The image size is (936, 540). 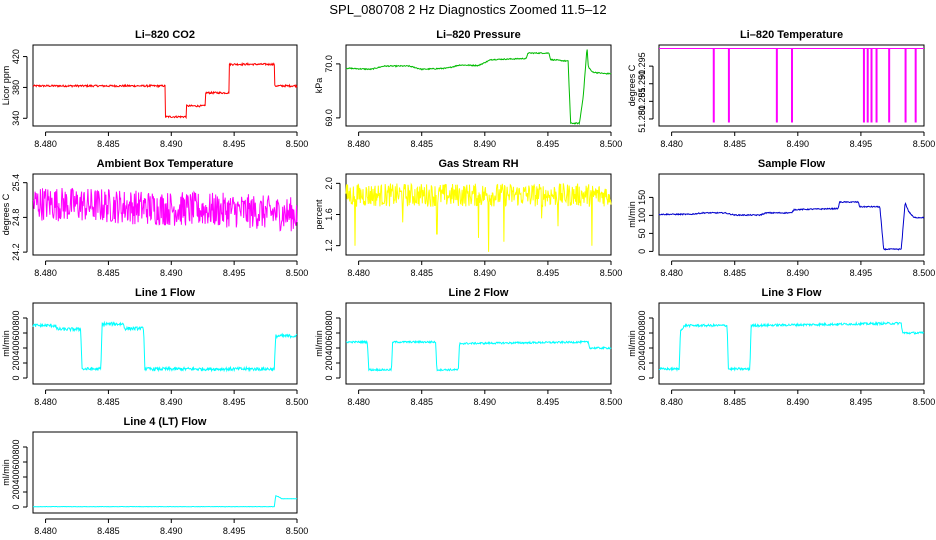 What do you see at coordinates (165, 422) in the screenshot?
I see `panel-title: Line 4 (LT) Flow` at bounding box center [165, 422].